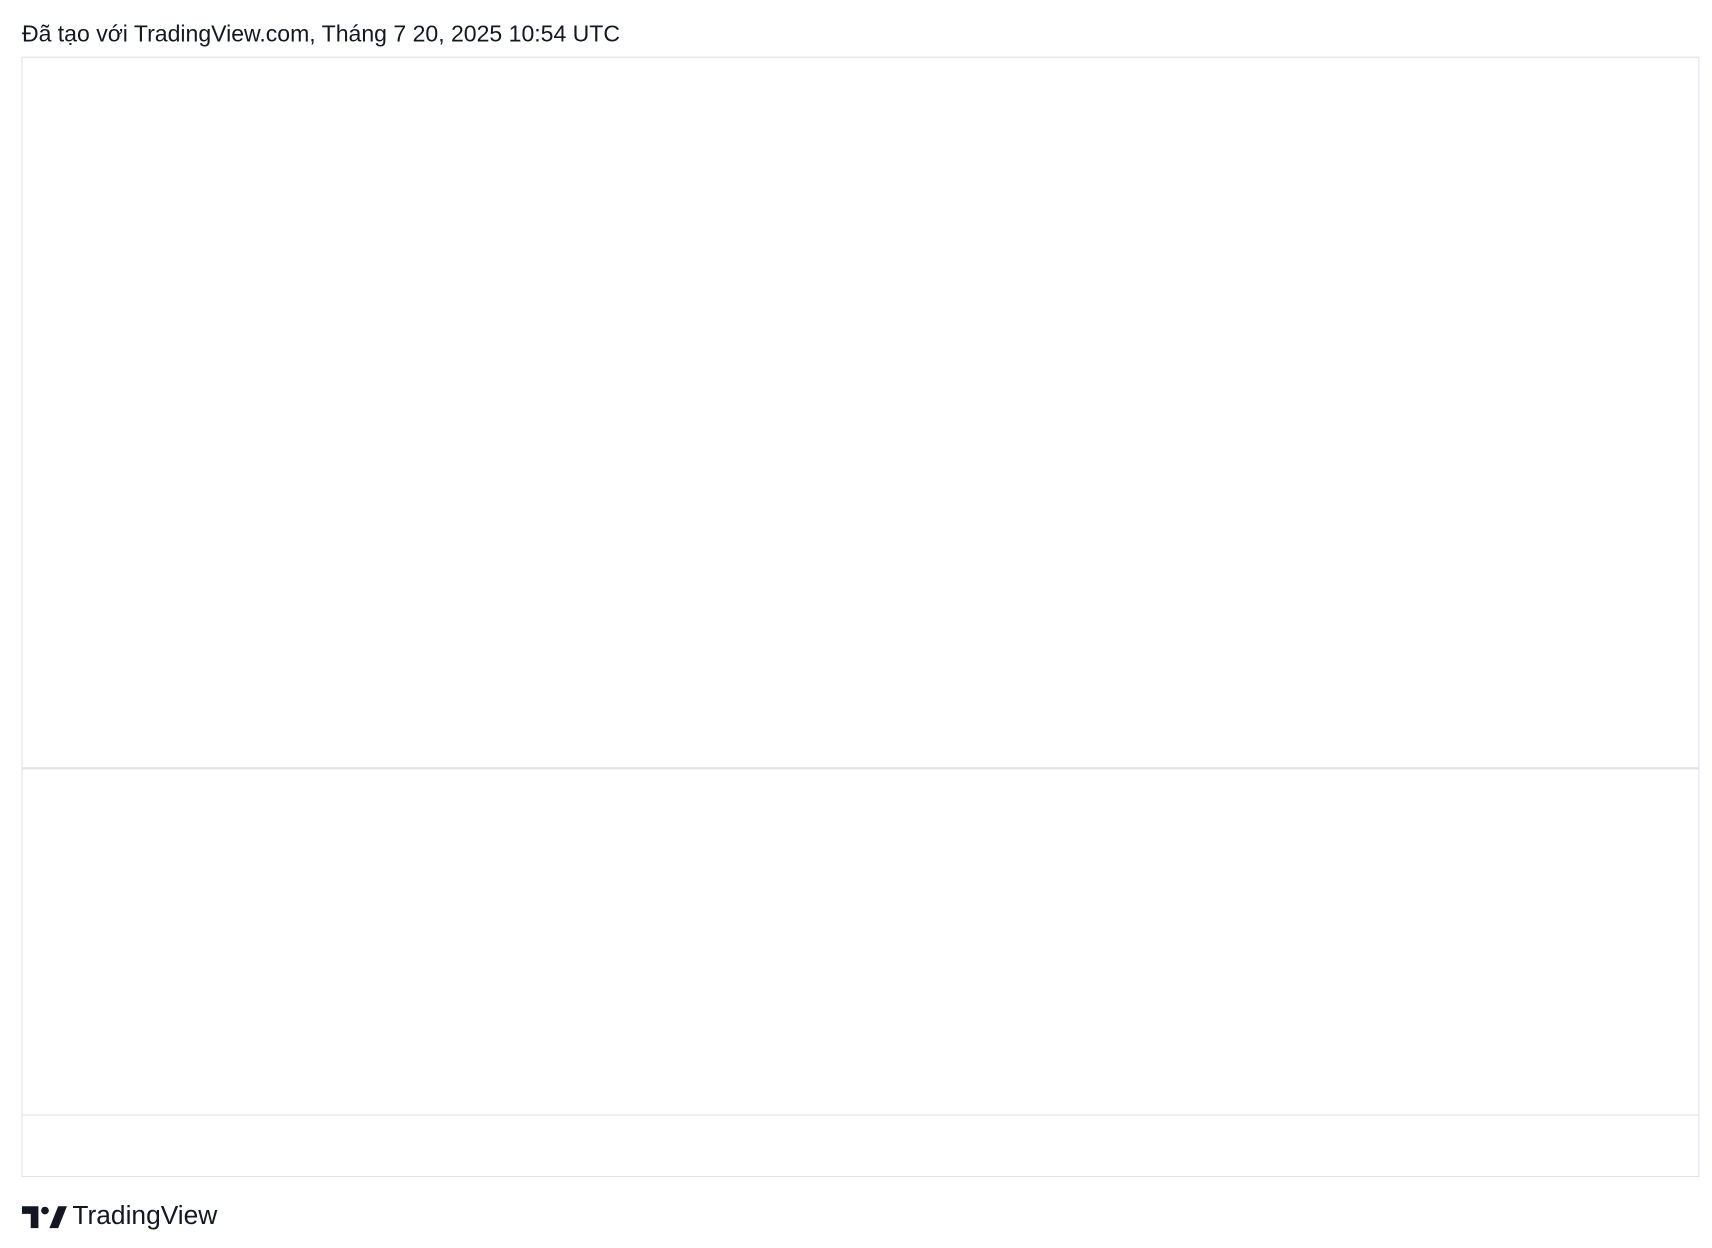  I want to click on footer-brand: TradingView, so click(145, 1215).